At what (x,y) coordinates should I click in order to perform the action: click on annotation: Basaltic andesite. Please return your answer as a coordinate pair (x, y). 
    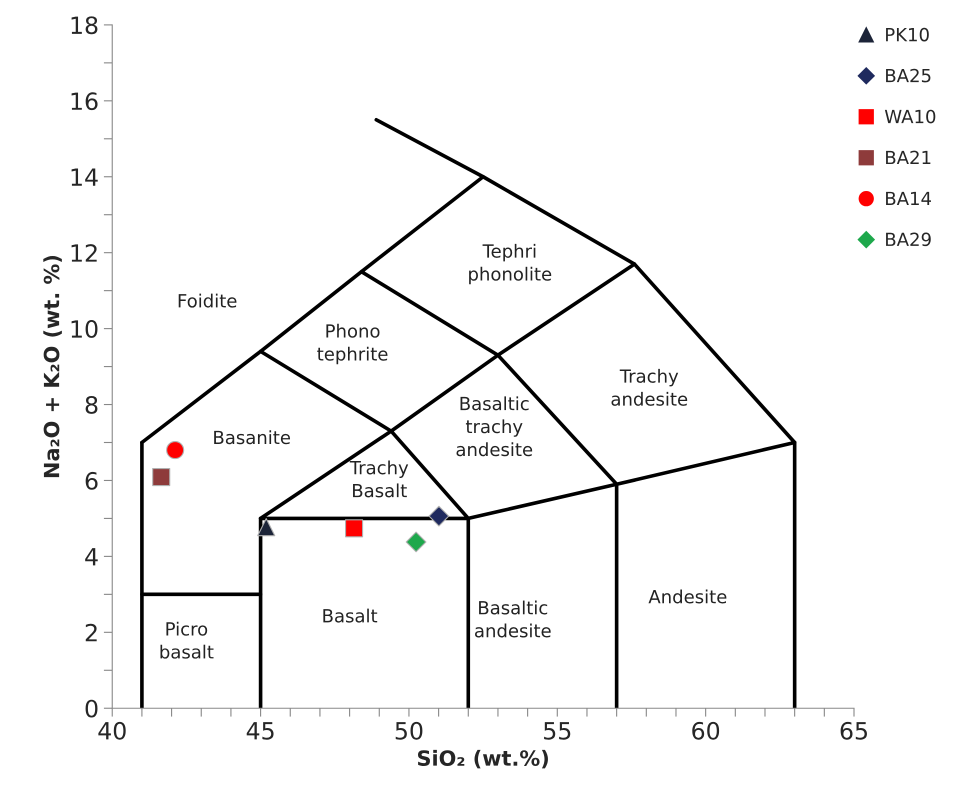
    Looking at the image, I should click on (513, 619).